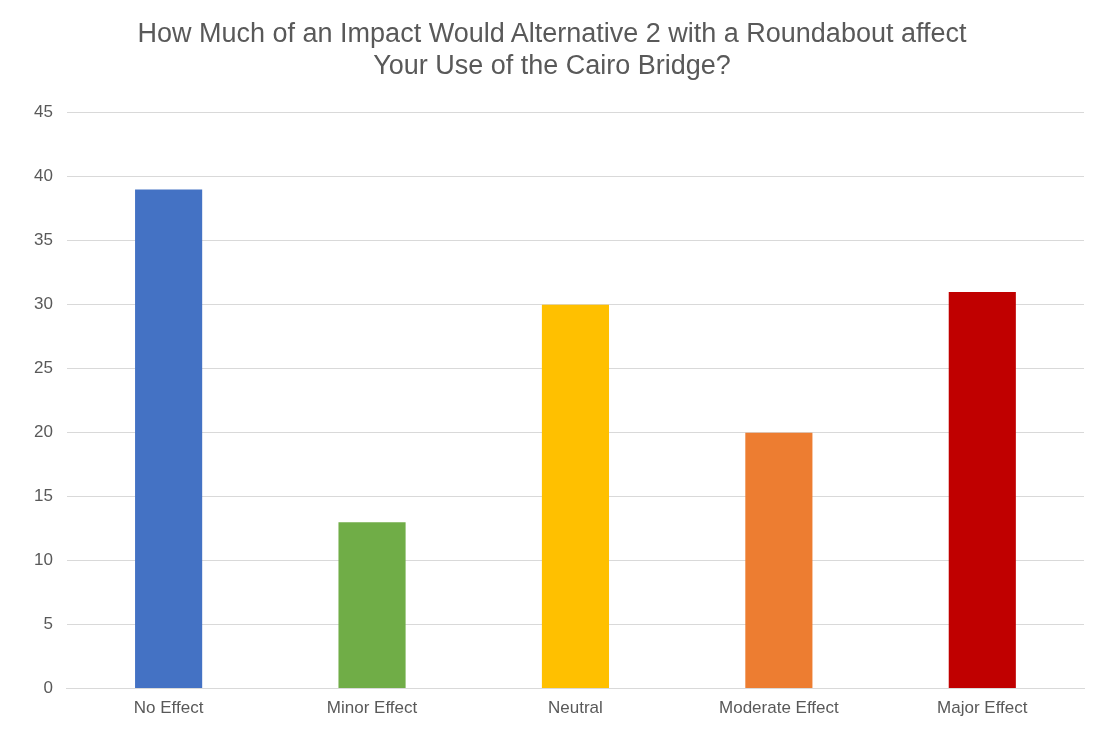  I want to click on y-tick-label: 35, so click(43, 240).